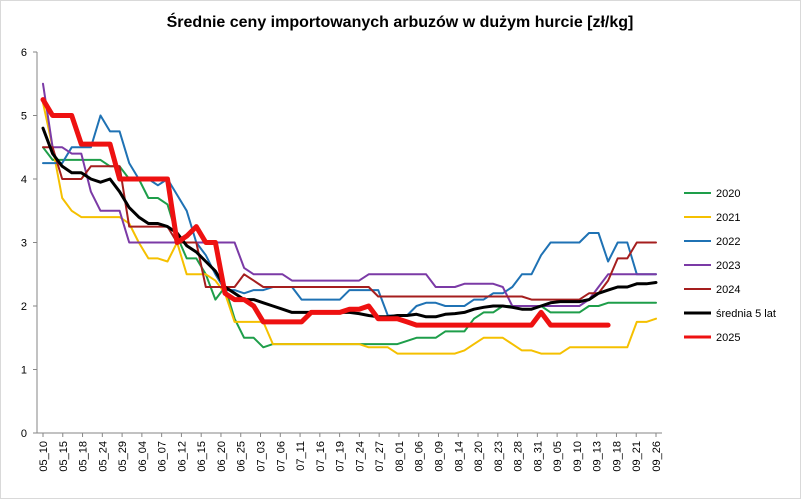 Image resolution: width=801 pixels, height=499 pixels. I want to click on x-tick-label: 09_21, so click(637, 456).